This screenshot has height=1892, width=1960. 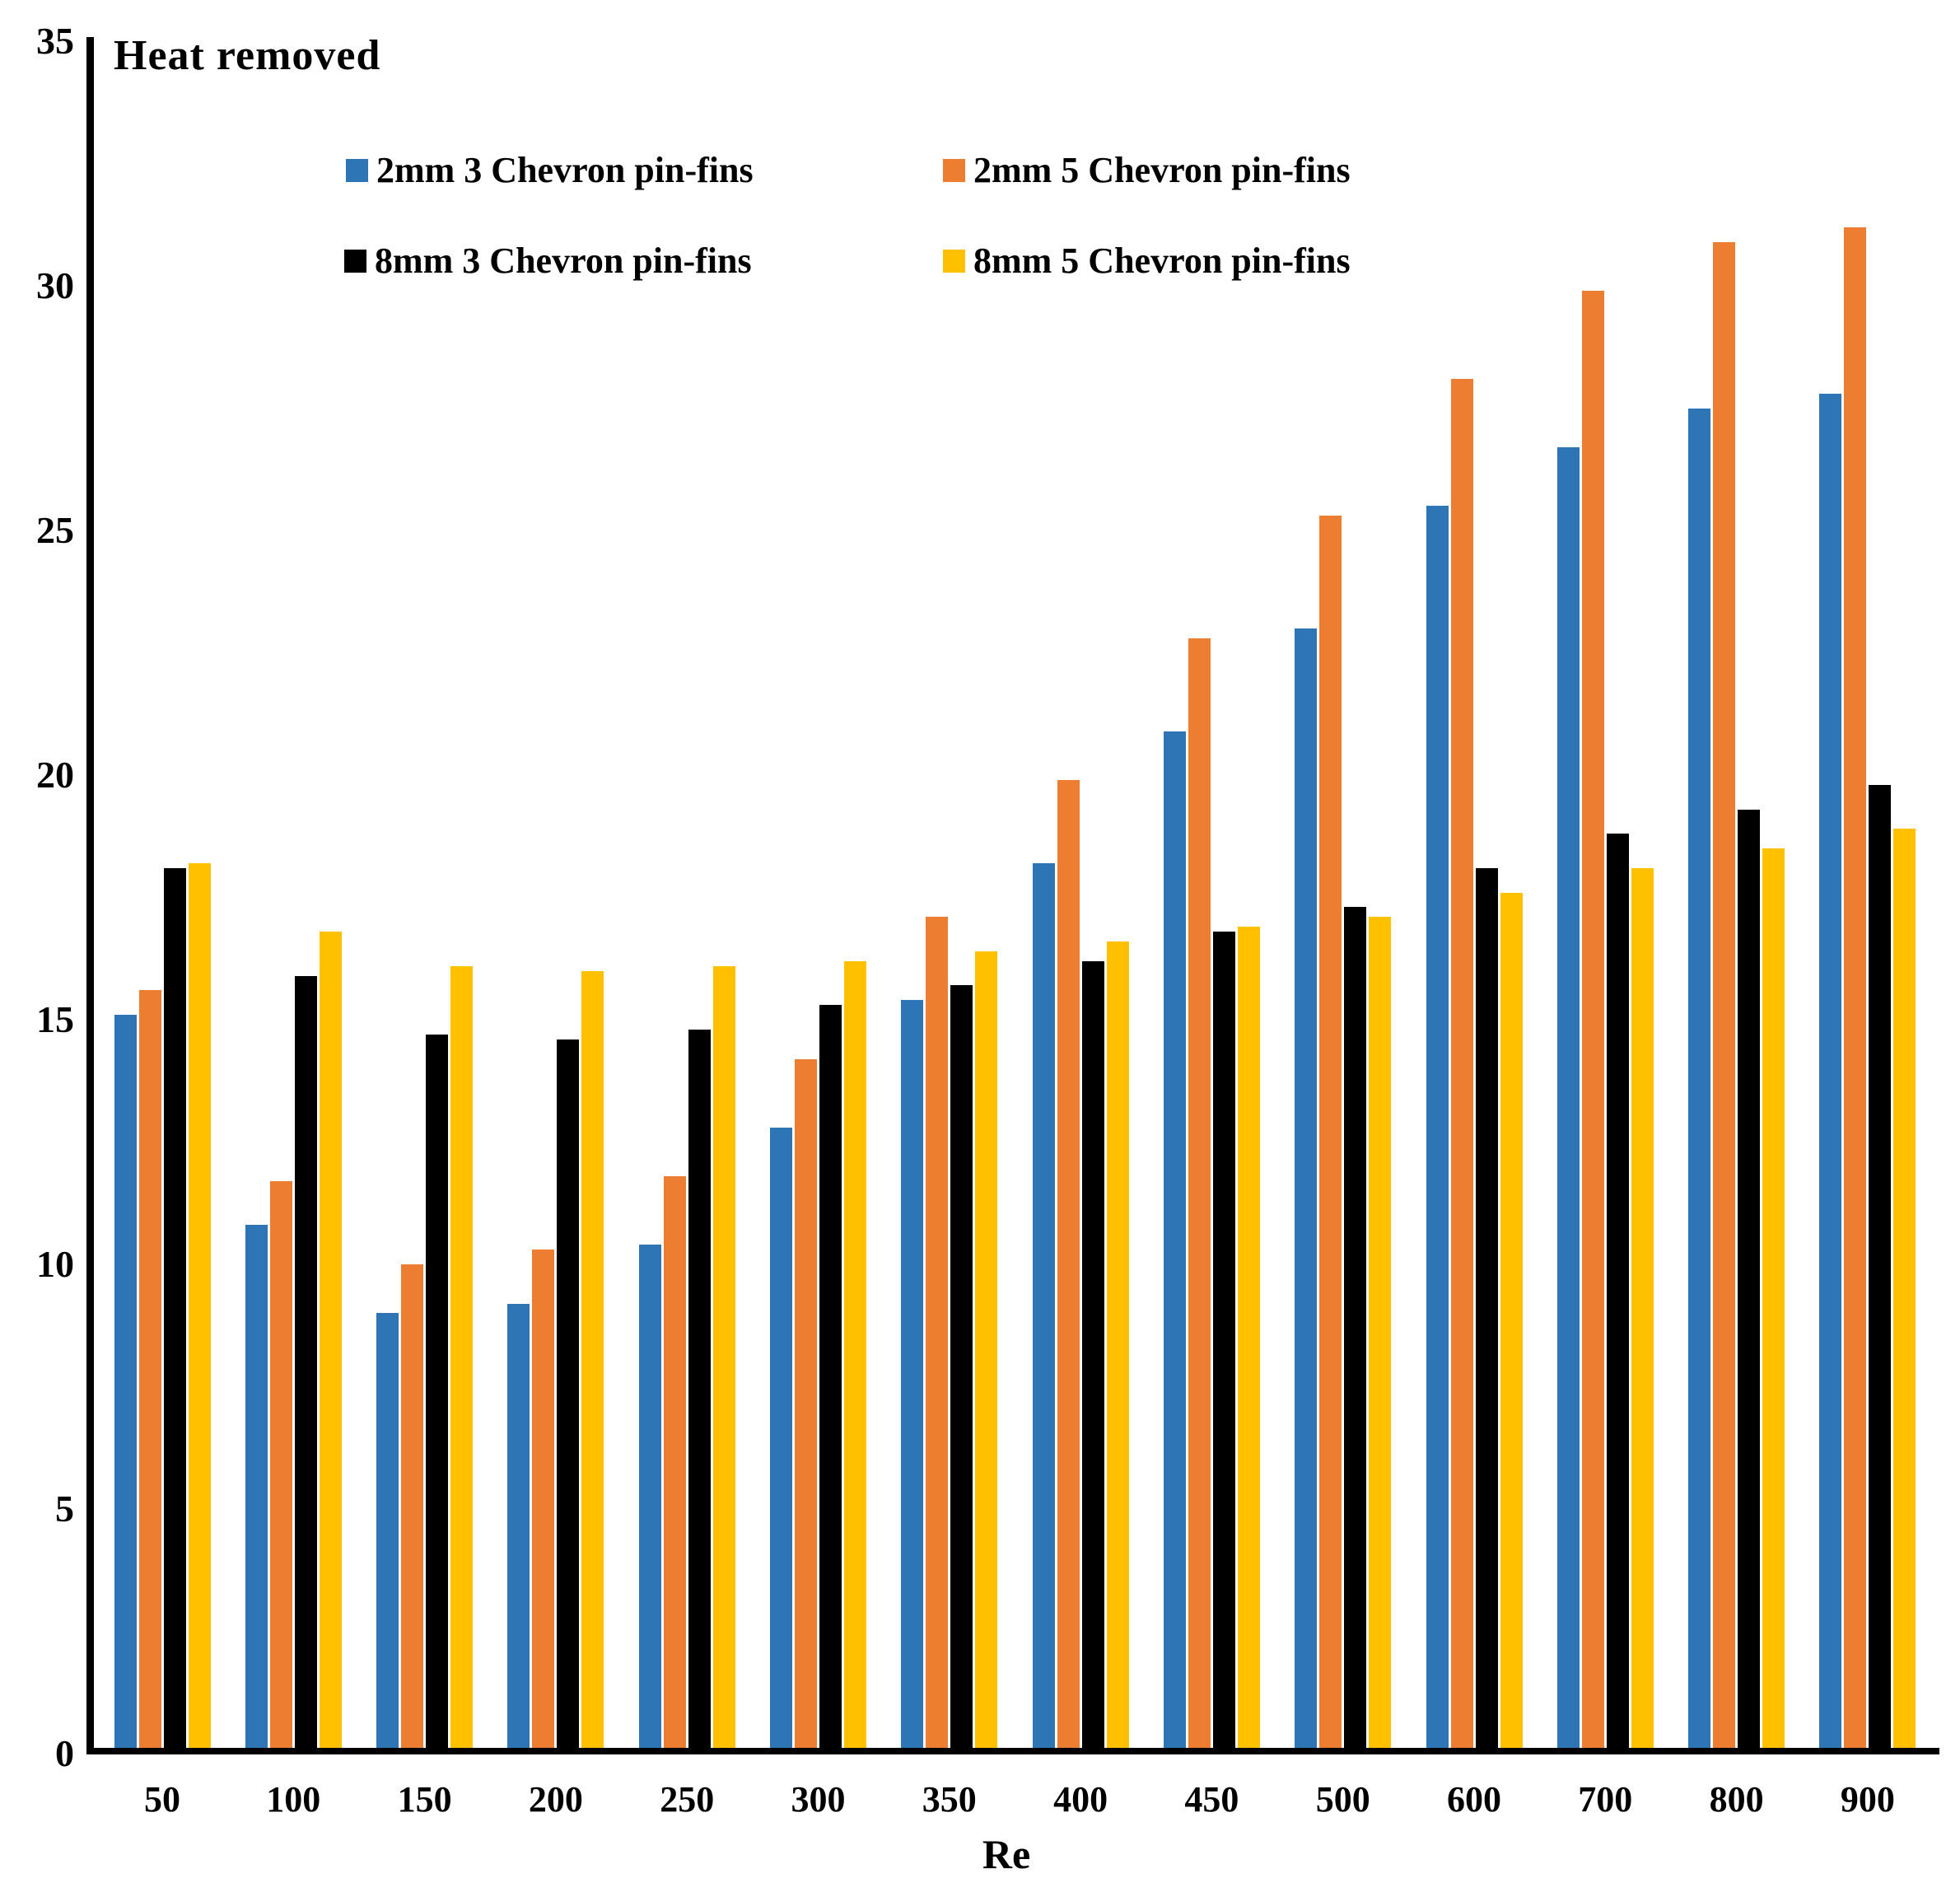 I want to click on legend-swatch-yellow-icon, so click(x=954, y=261).